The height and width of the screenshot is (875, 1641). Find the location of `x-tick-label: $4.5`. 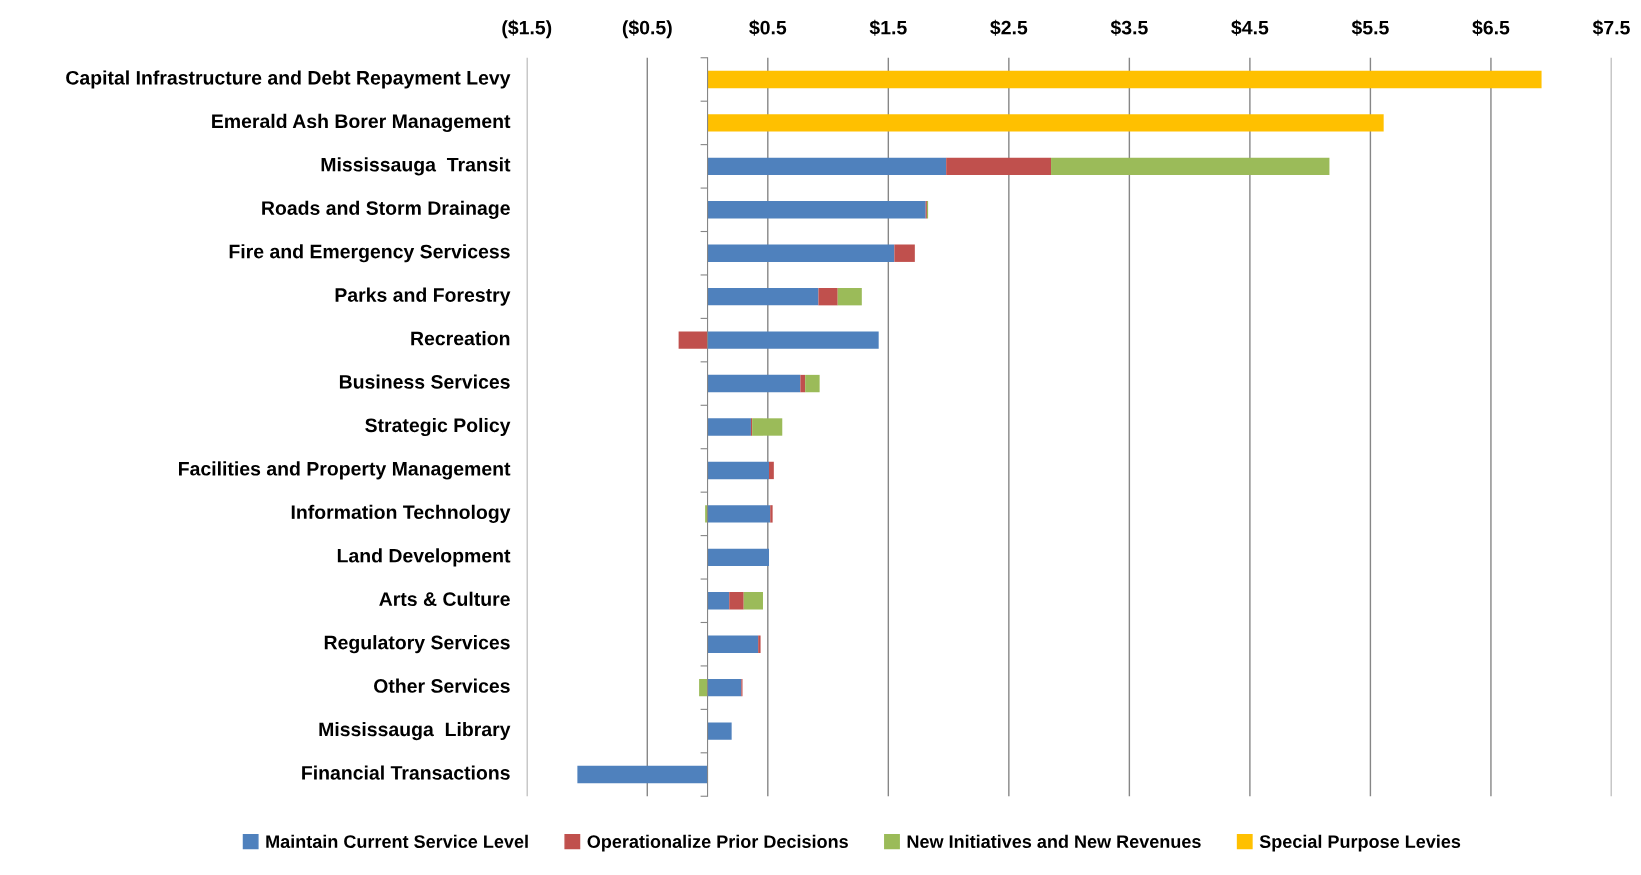

x-tick-label: $4.5 is located at coordinates (1250, 27).